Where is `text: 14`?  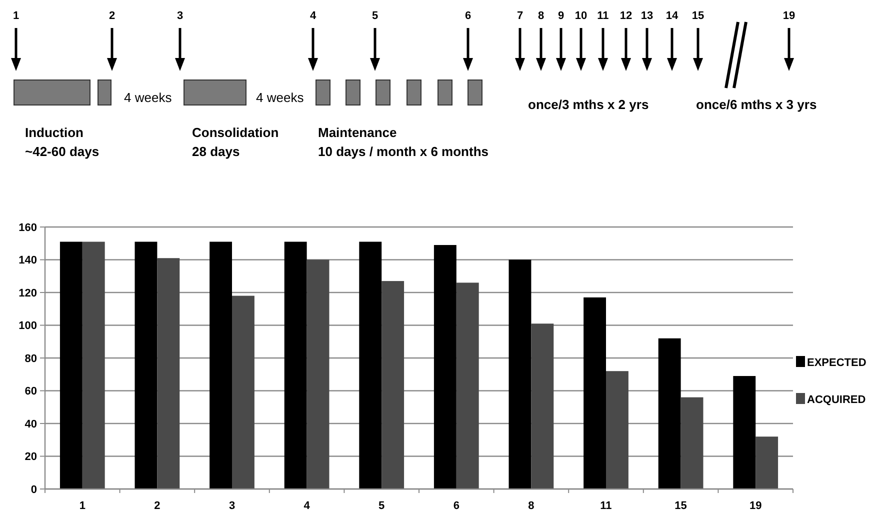 text: 14 is located at coordinates (672, 16).